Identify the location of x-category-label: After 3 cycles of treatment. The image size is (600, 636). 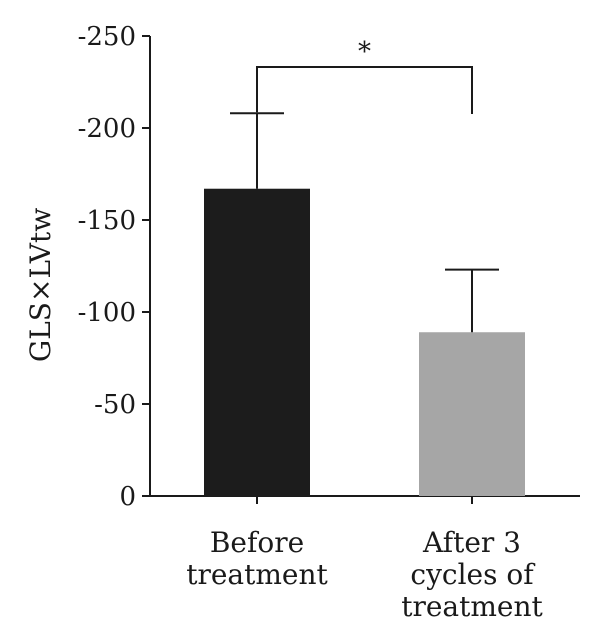
(472, 574).